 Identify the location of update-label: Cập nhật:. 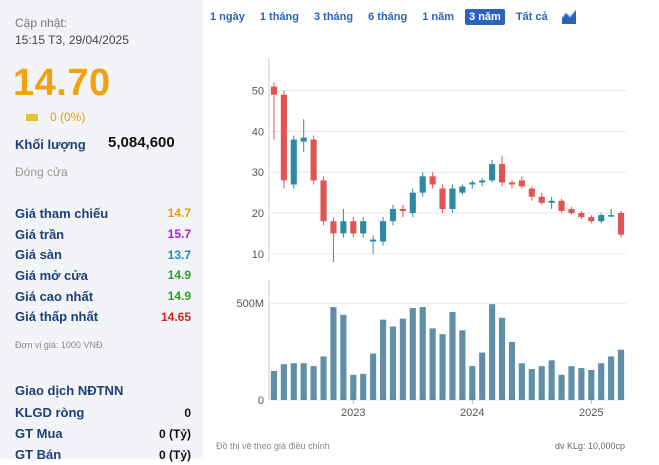
(41, 23).